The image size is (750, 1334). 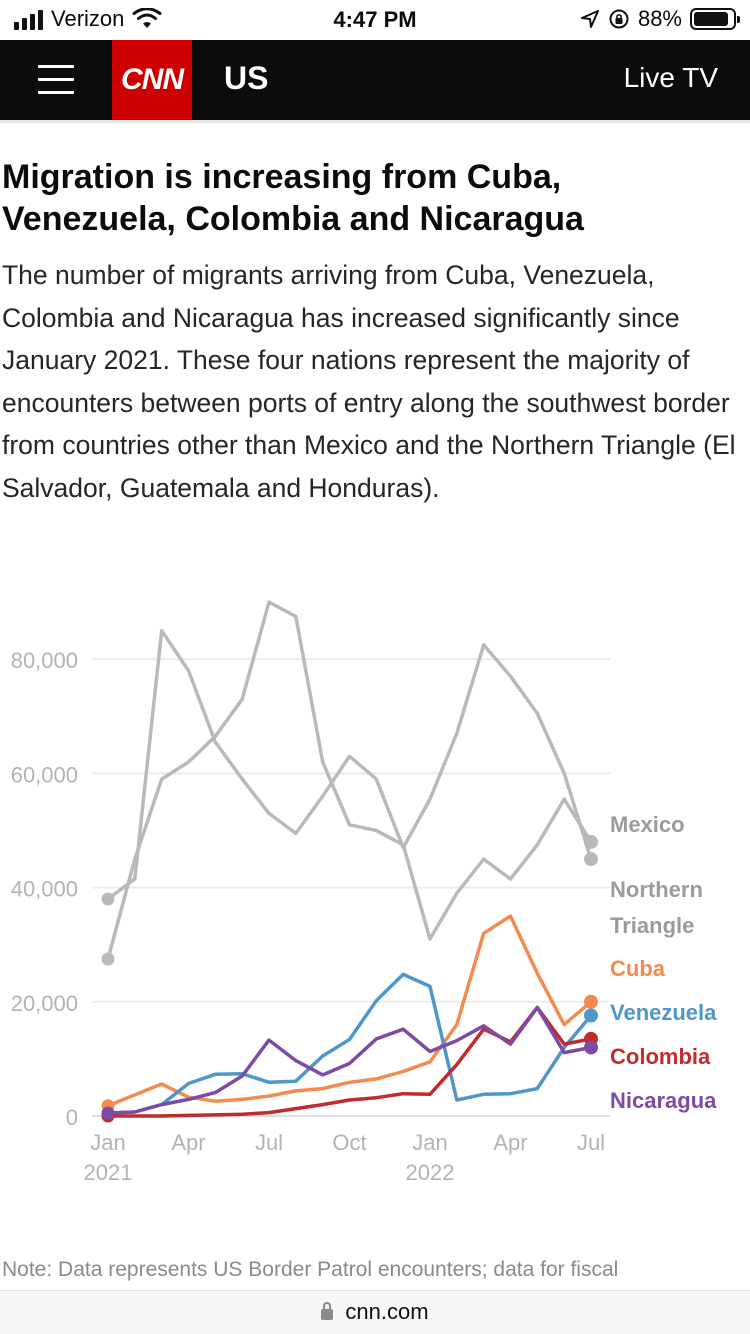 What do you see at coordinates (387, 1311) in the screenshot?
I see `url-text: cnn.com` at bounding box center [387, 1311].